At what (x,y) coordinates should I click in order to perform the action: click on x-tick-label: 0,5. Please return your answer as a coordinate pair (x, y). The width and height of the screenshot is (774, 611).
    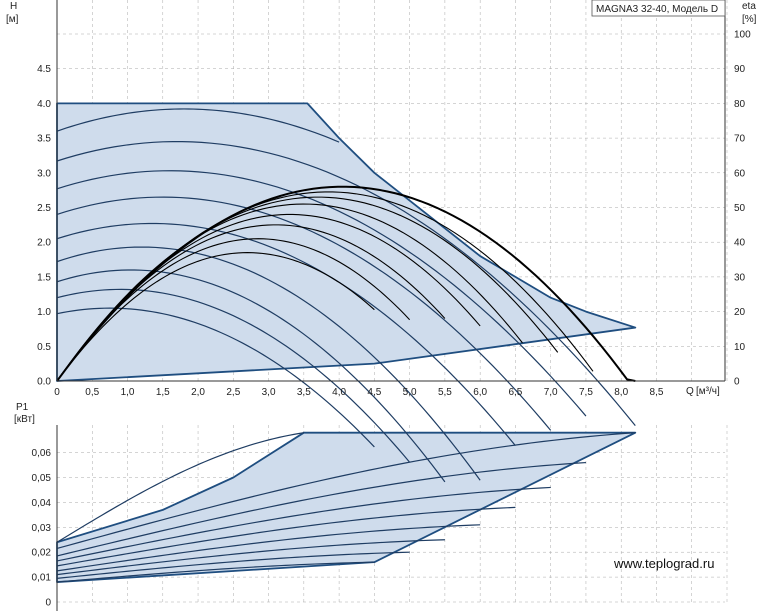
    Looking at the image, I should click on (92, 392).